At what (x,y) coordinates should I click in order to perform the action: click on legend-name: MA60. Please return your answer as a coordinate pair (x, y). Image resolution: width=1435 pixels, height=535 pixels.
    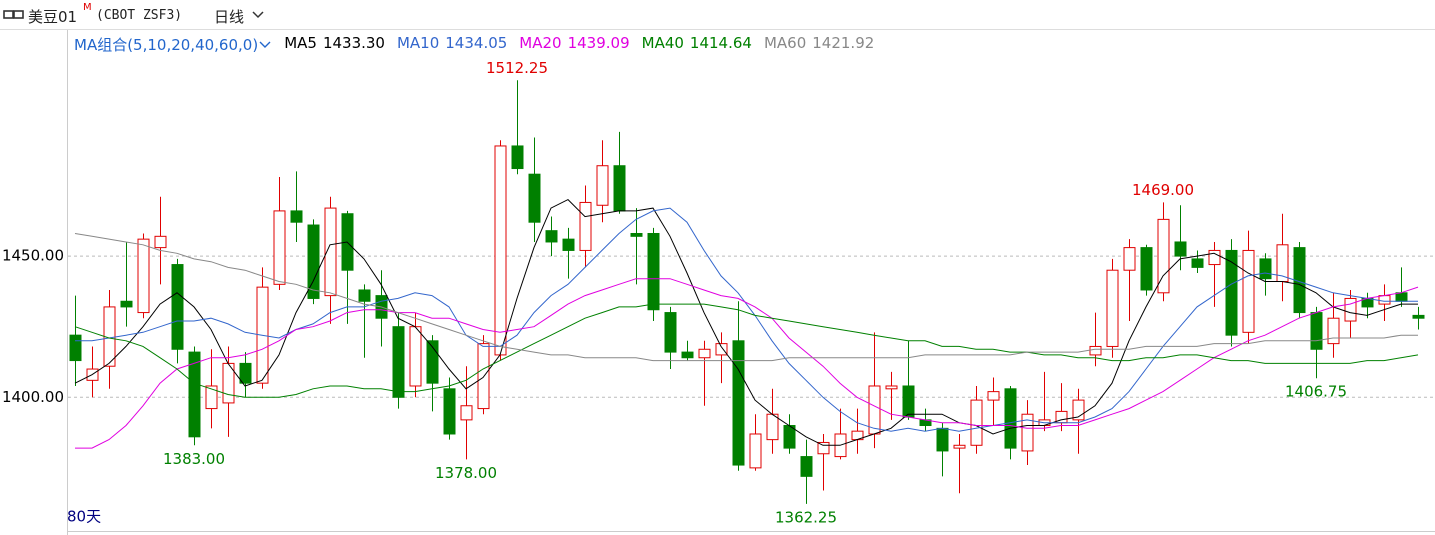
    Looking at the image, I should click on (785, 43).